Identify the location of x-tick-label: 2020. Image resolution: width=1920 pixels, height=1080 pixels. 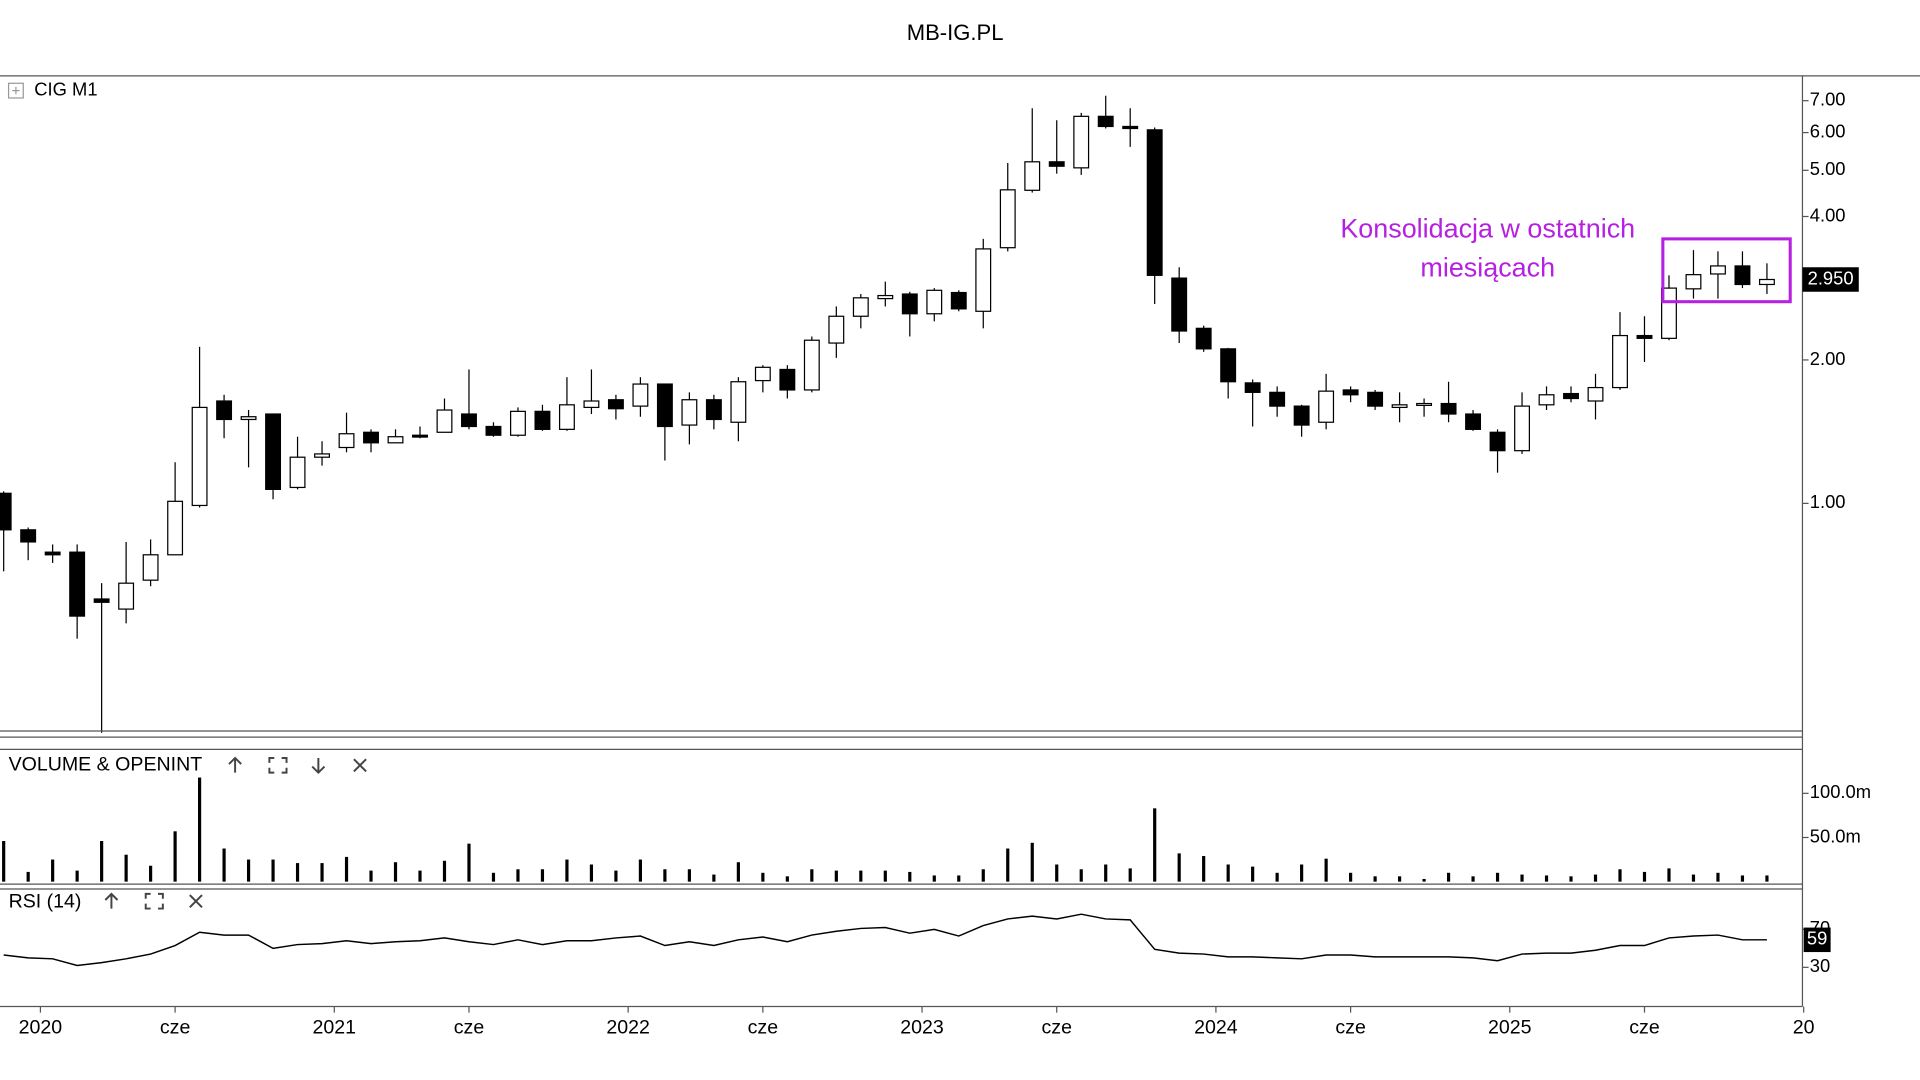
(41, 1028).